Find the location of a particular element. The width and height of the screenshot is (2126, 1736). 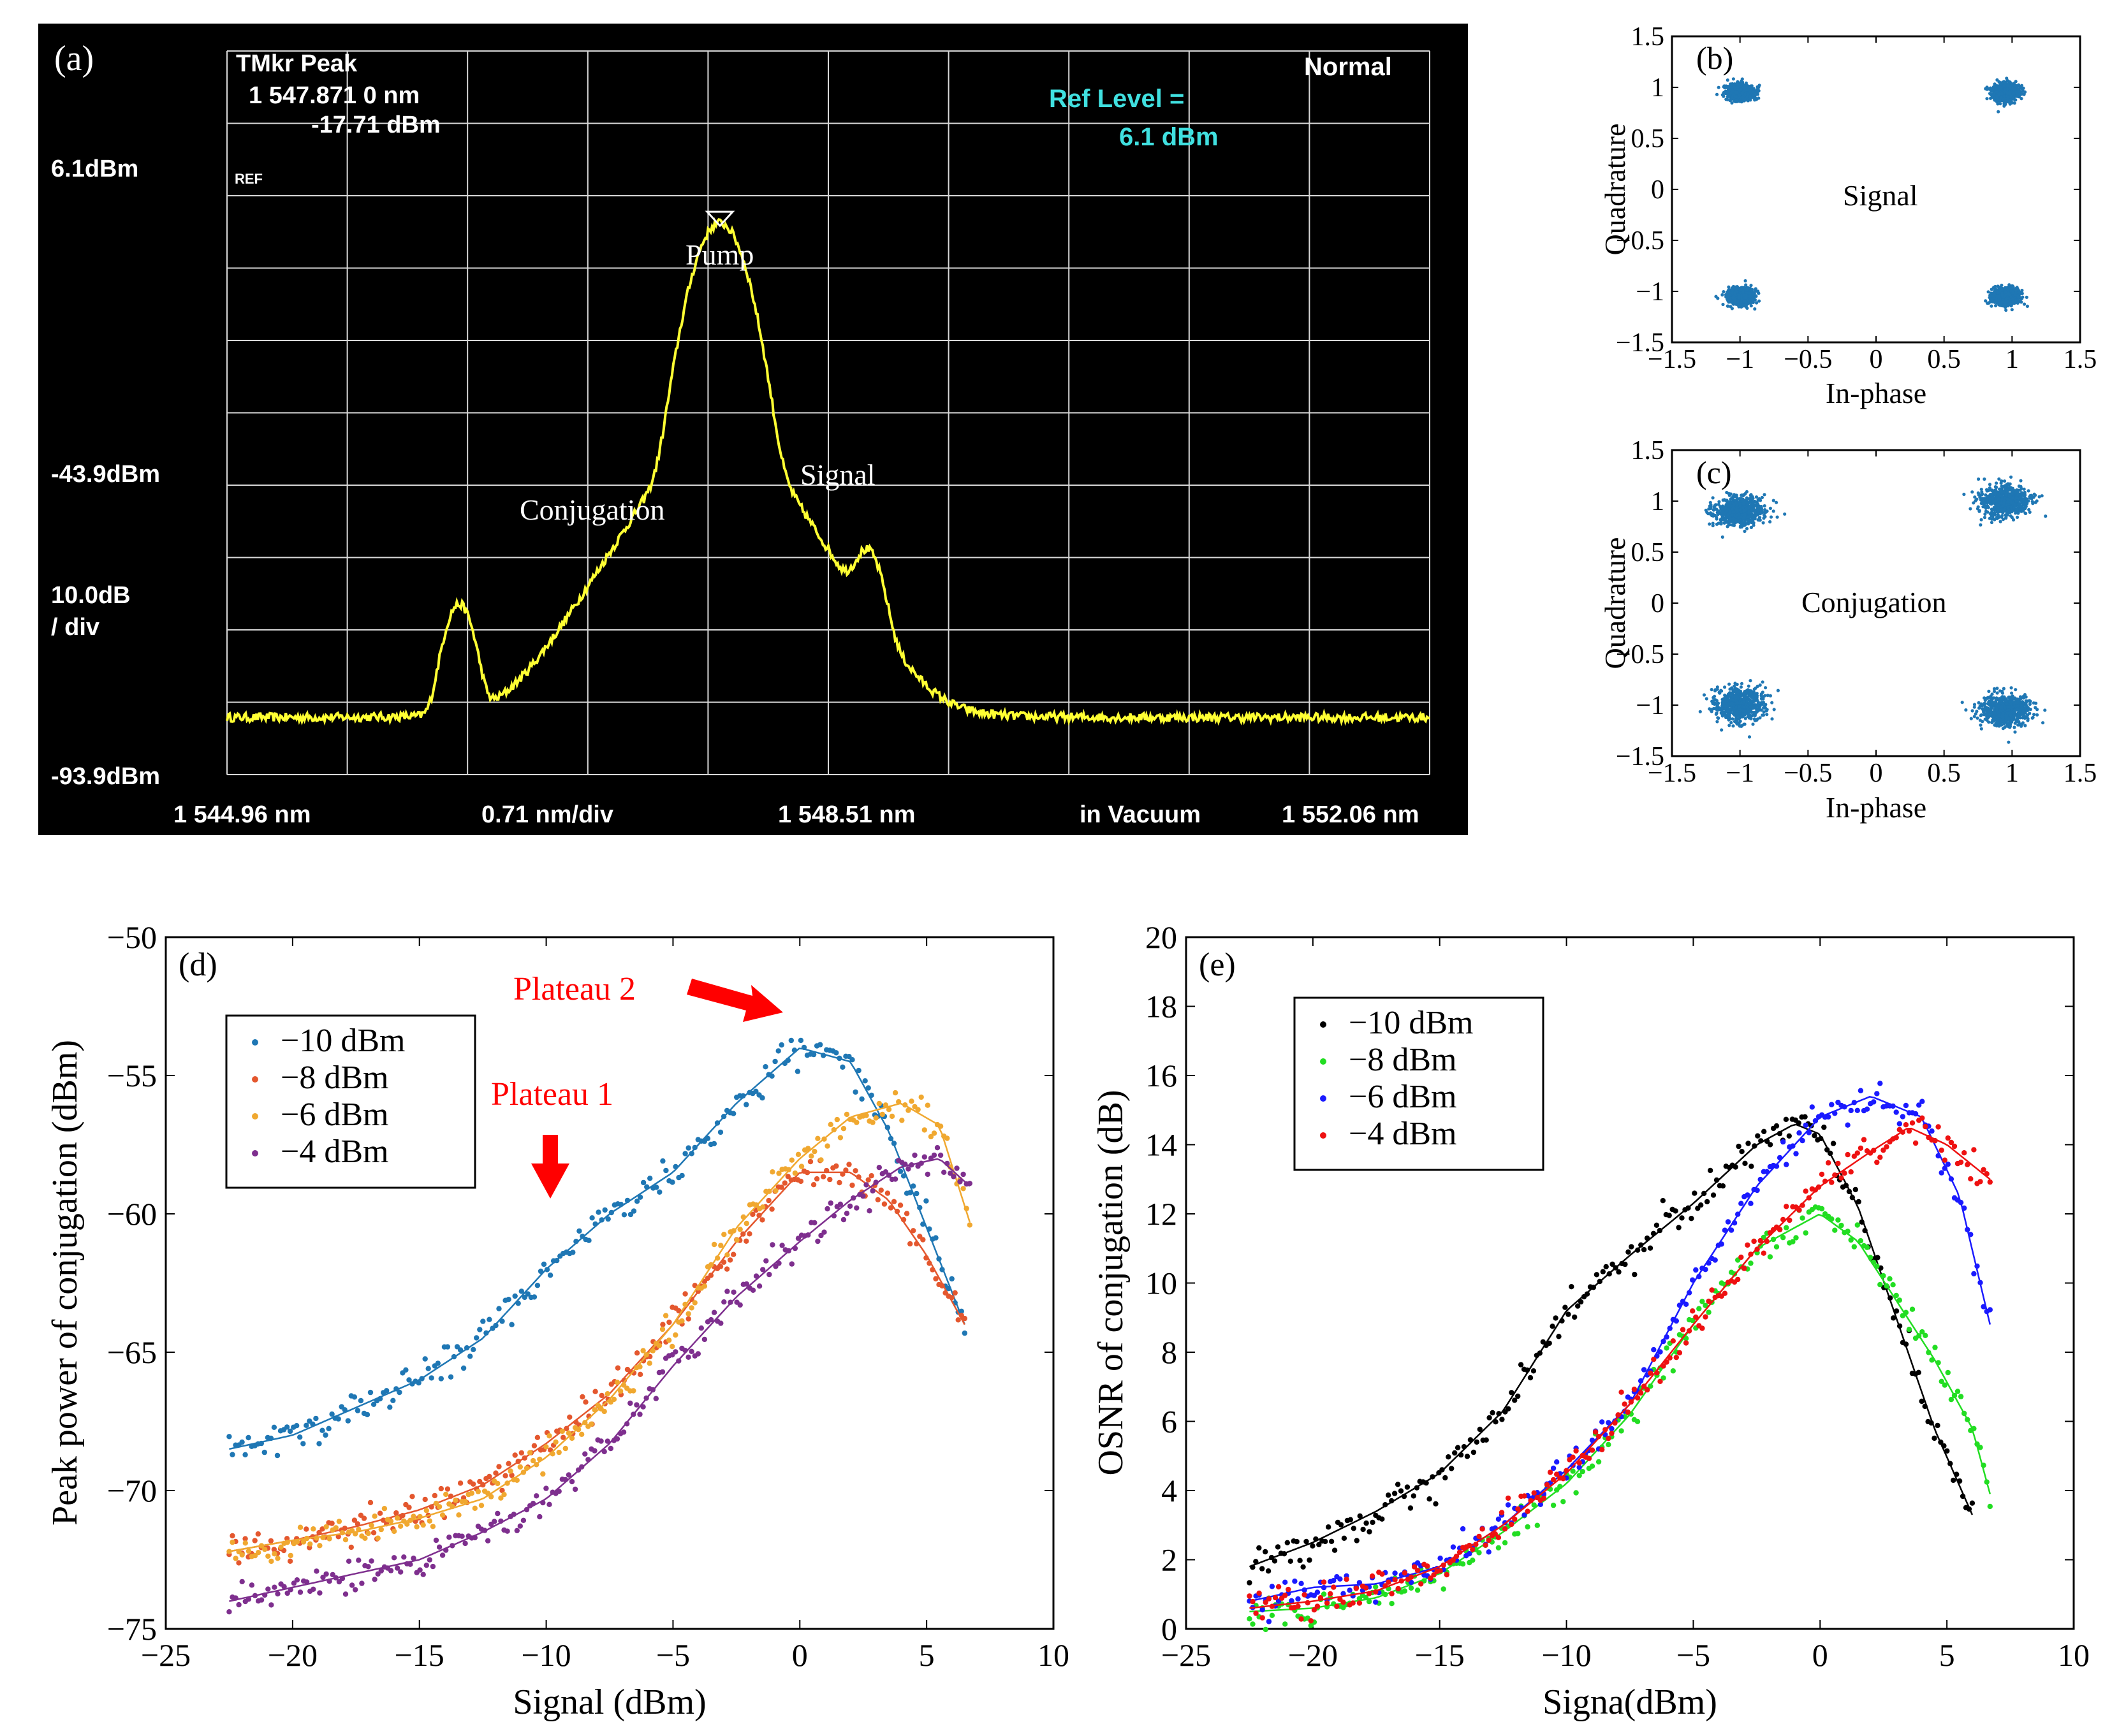

x-label-start: 1 544.96 nm is located at coordinates (242, 814).